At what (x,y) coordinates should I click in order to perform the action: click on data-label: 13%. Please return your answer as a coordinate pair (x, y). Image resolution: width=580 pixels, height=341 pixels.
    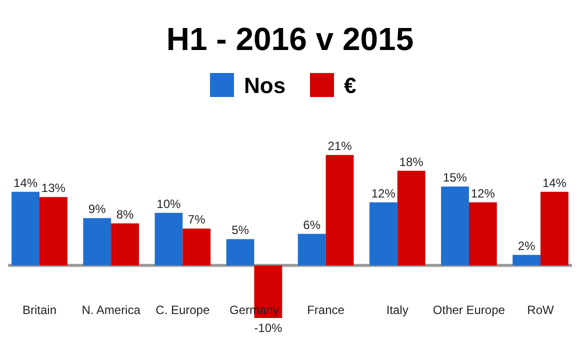
    Looking at the image, I should click on (53, 188).